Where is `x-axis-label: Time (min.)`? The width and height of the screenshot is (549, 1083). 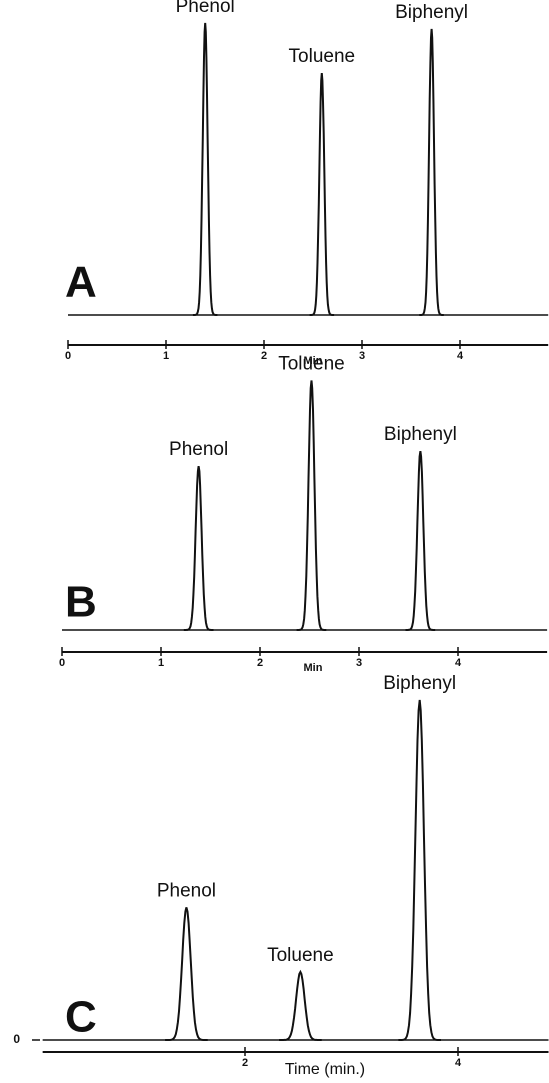 x-axis-label: Time (min.) is located at coordinates (325, 1069).